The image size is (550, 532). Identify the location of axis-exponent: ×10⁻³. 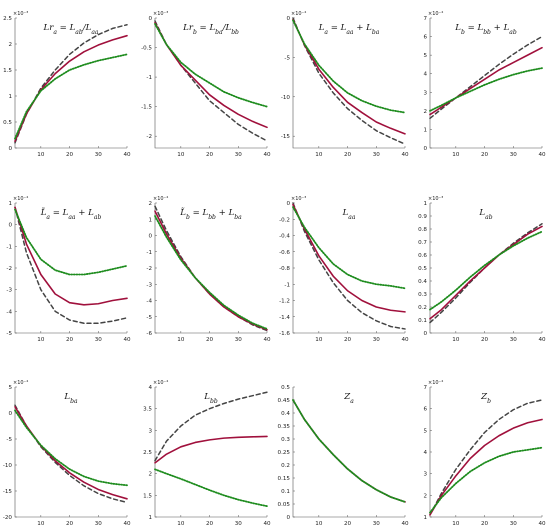
(160, 14).